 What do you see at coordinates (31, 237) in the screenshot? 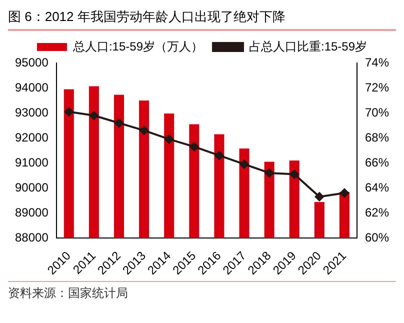
I see `y-tick-label: 88000` at bounding box center [31, 237].